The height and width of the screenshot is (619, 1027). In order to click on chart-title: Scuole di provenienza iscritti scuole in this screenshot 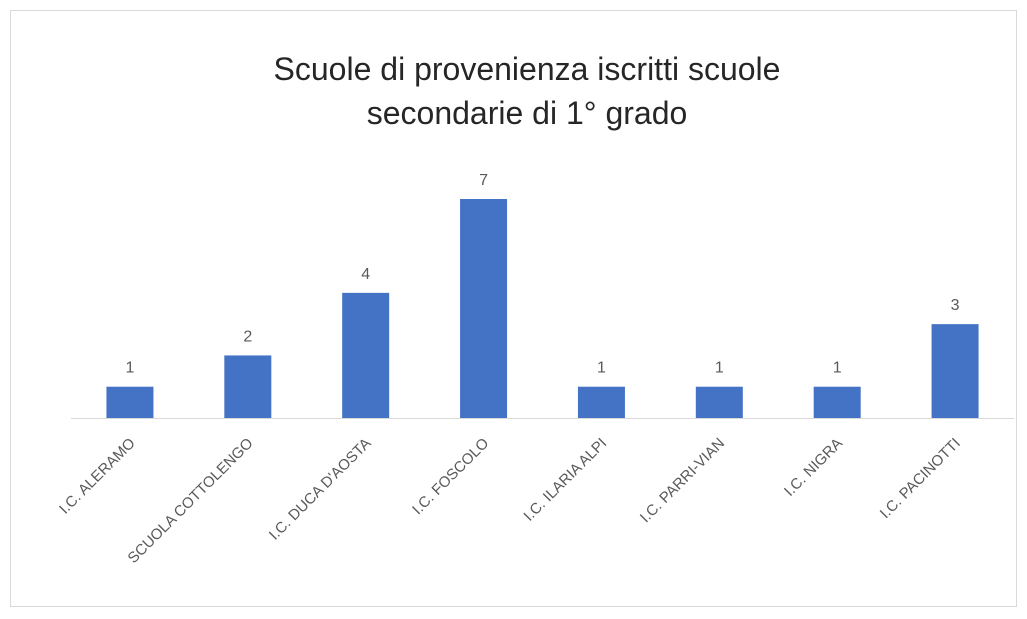, I will do `click(527, 69)`.